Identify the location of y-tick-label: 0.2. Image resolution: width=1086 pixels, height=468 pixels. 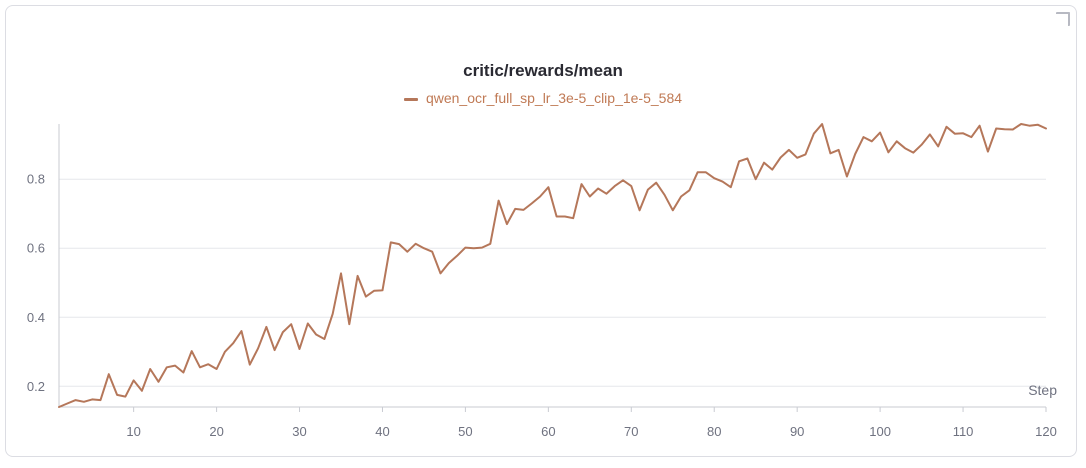
(36, 386).